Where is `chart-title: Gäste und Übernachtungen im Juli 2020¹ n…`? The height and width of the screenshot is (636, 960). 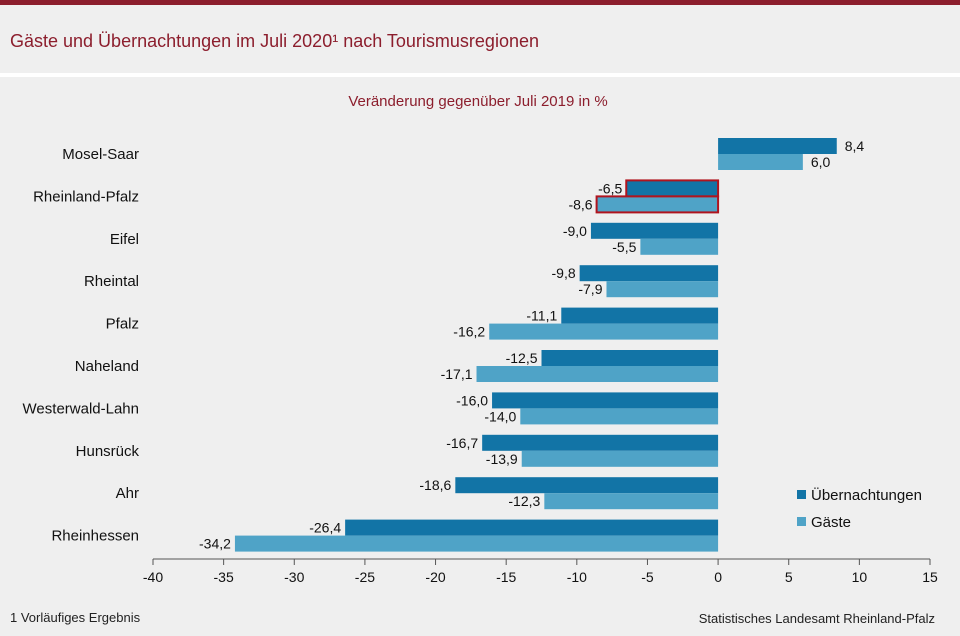 chart-title: Gäste und Übernachtungen im Juli 2020¹ n… is located at coordinates (274, 41).